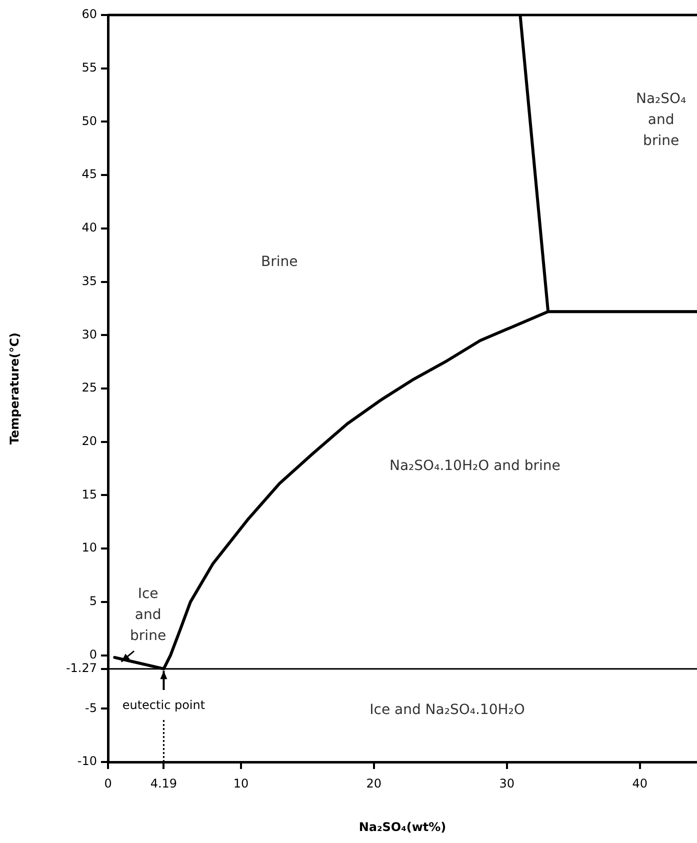  I want to click on y-tick-label: 40, so click(89, 227).